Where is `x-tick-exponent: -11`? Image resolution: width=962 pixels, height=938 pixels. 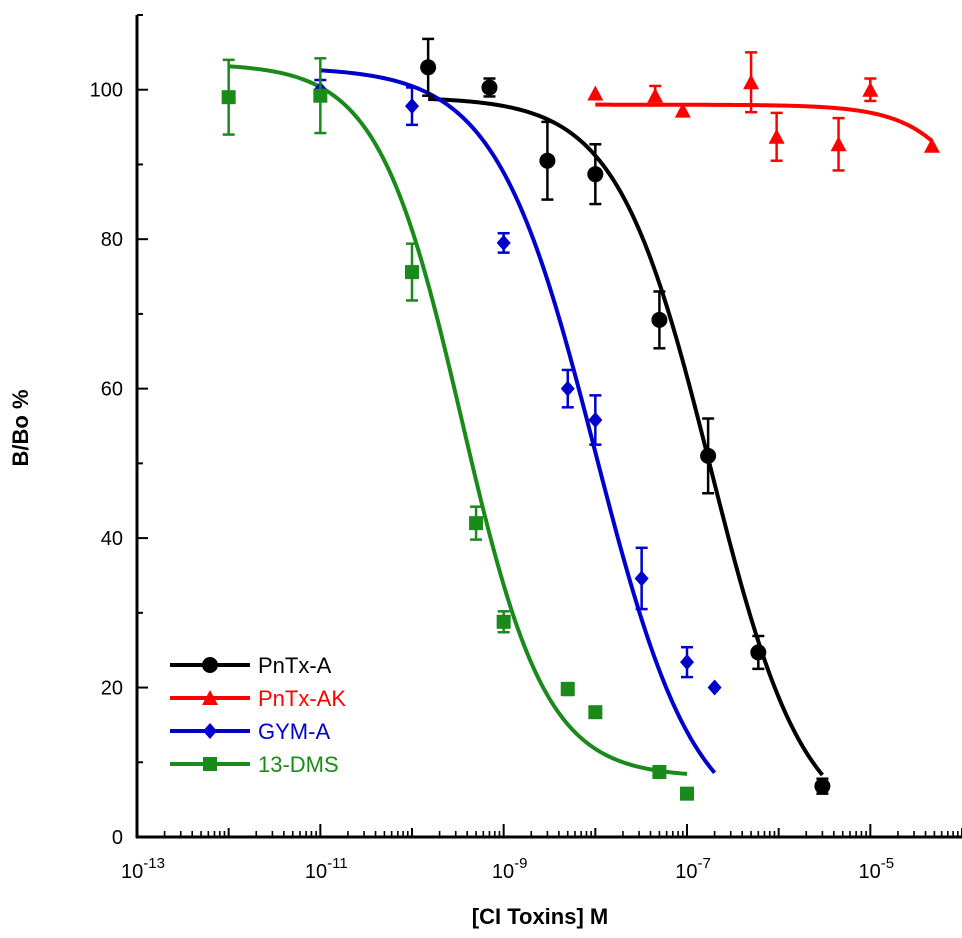 x-tick-exponent: -11 is located at coordinates (337, 863).